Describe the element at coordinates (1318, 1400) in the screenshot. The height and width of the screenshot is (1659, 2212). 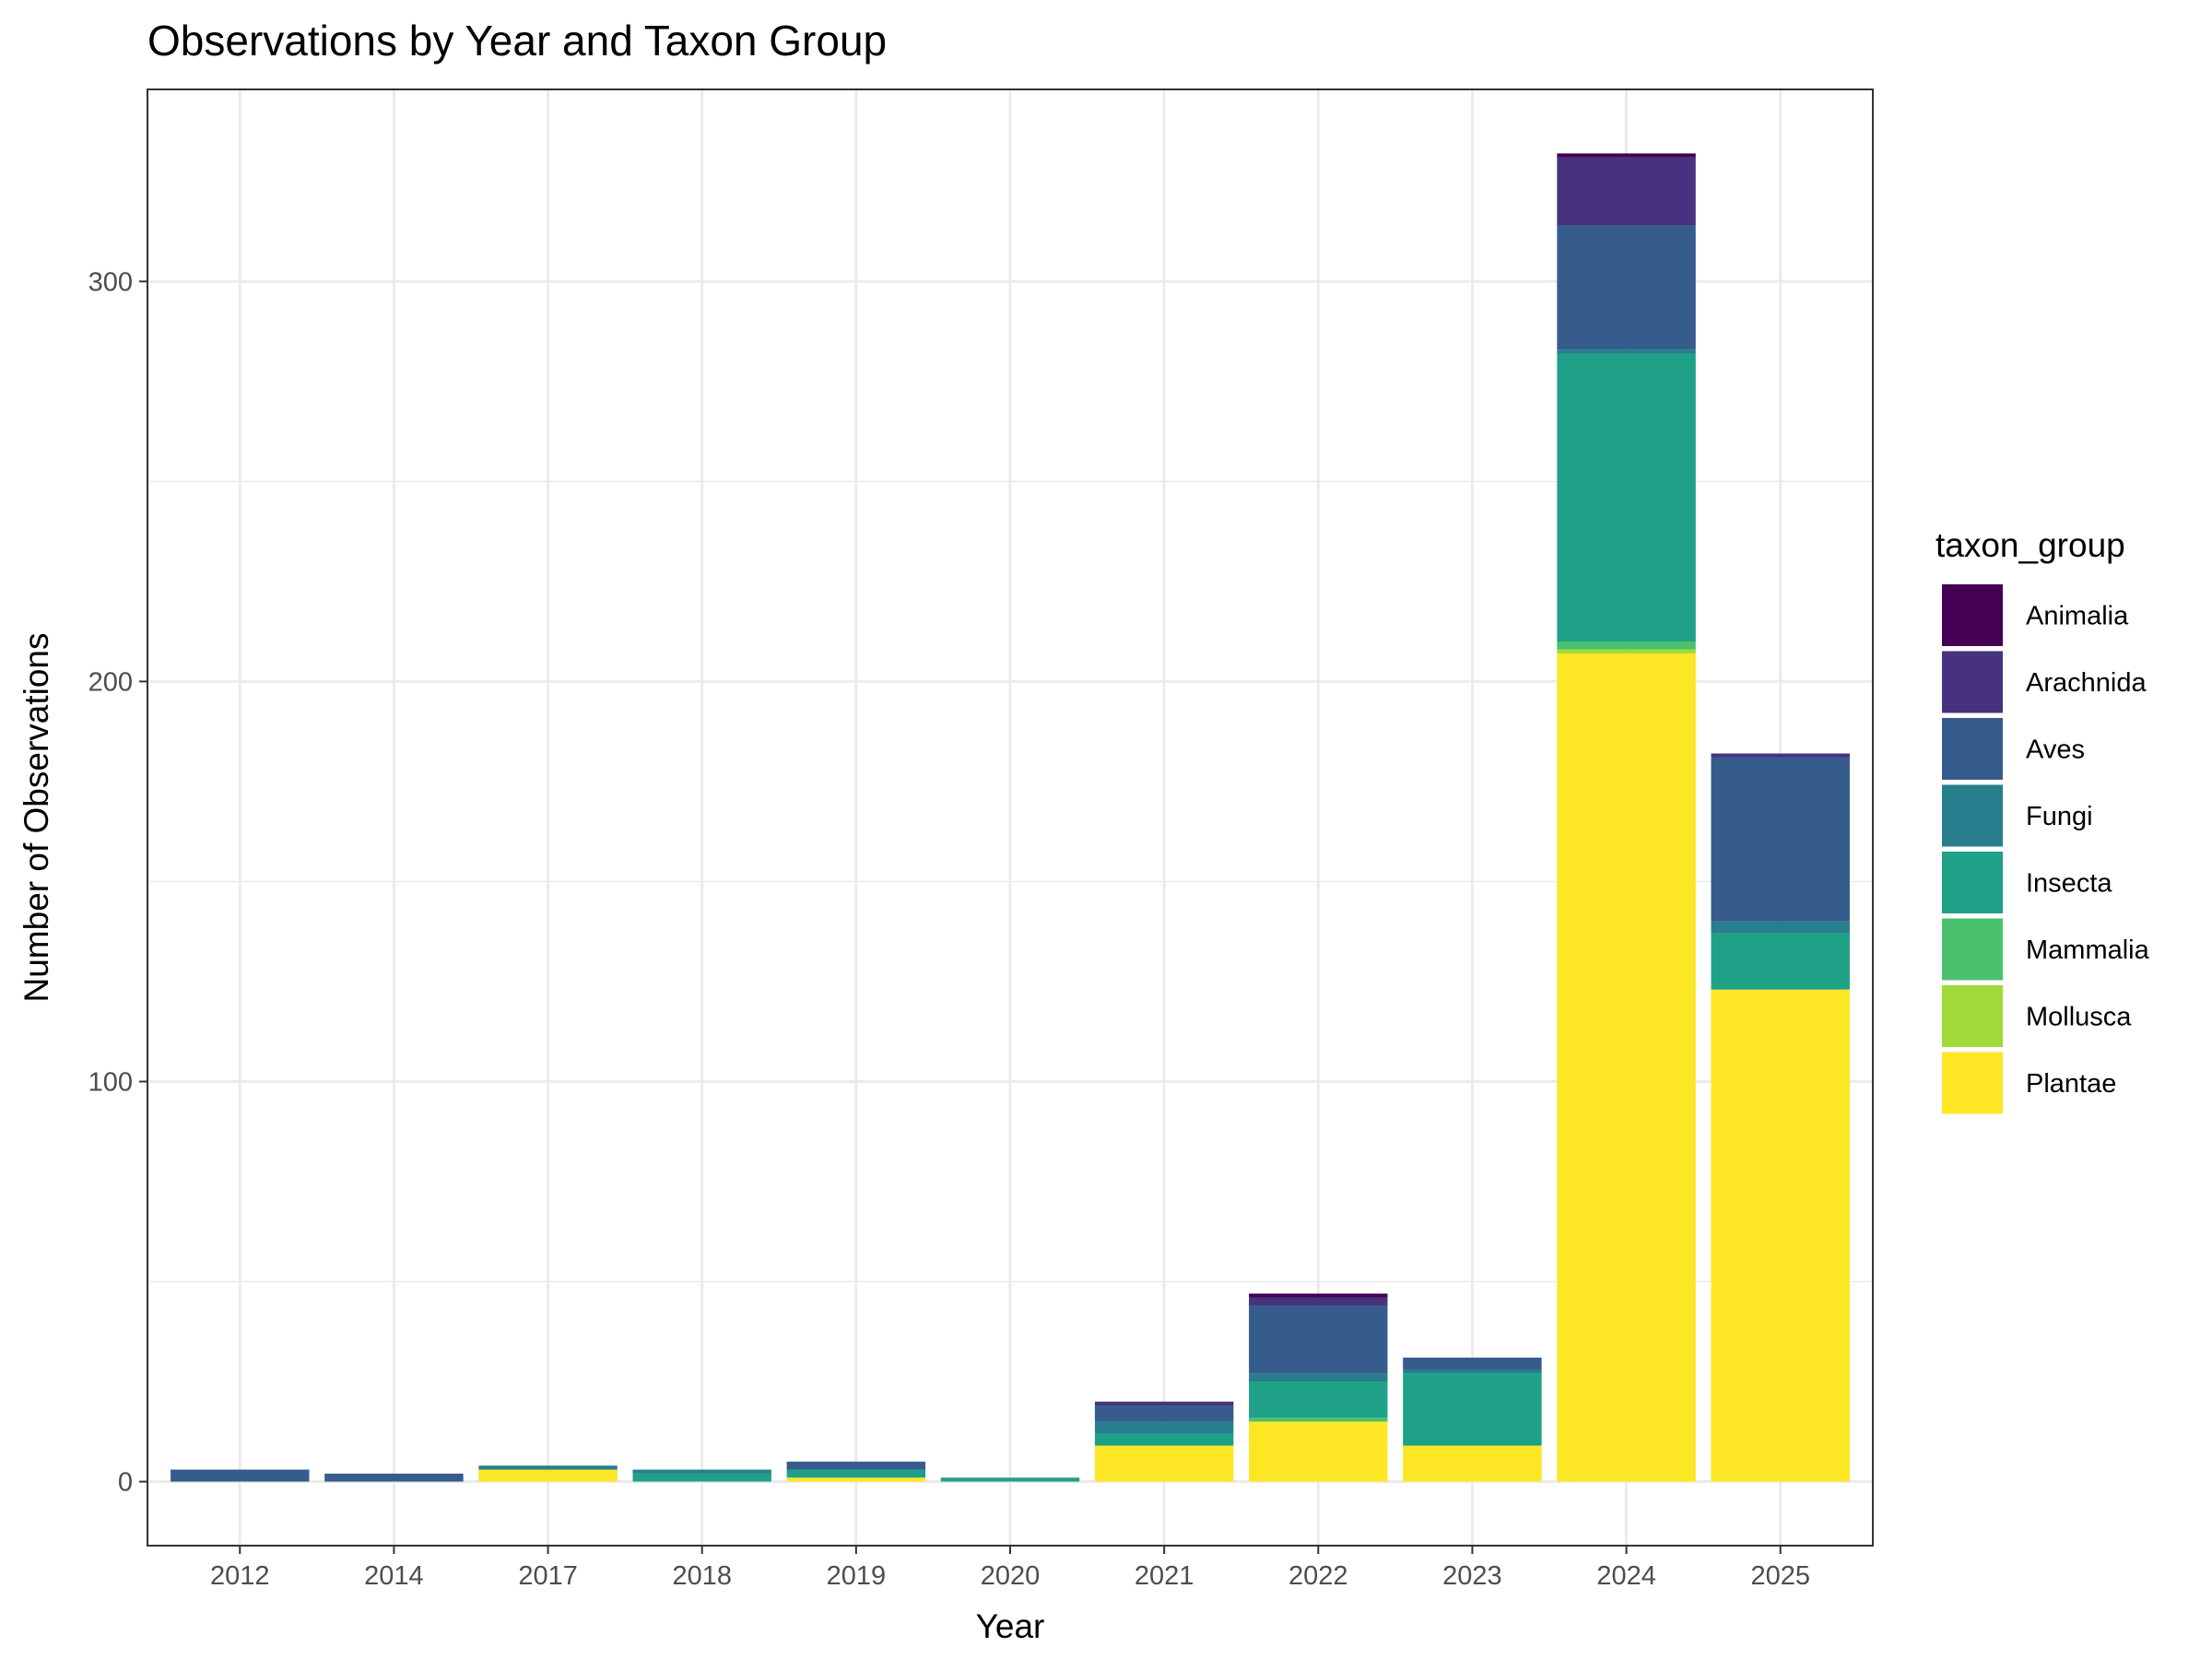
I see `bar-segment-insecta-2022` at that location.